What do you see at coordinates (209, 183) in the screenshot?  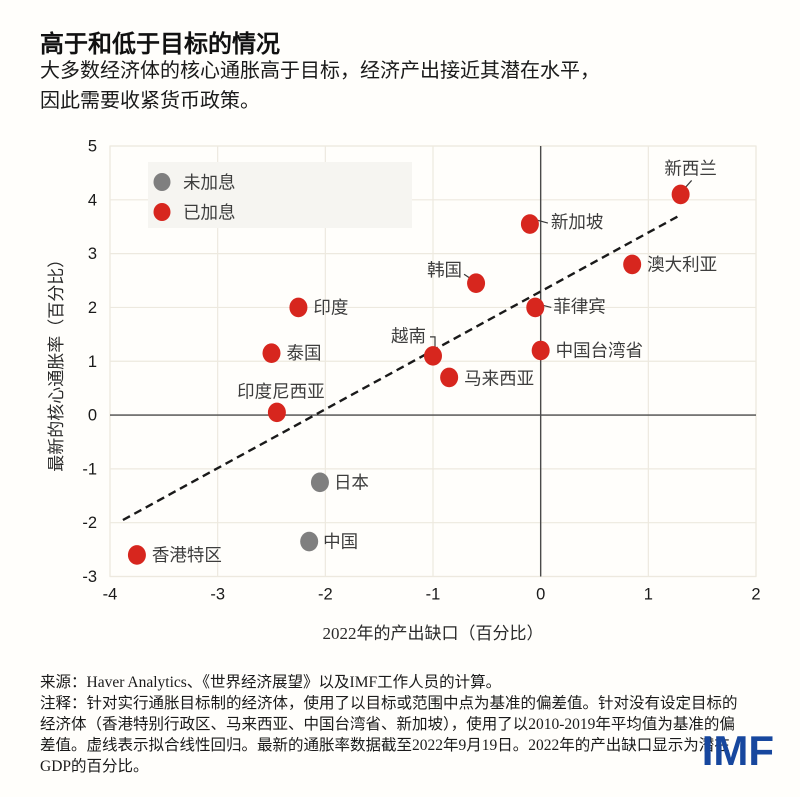 I see `legend-label-not_hiked: 未加息` at bounding box center [209, 183].